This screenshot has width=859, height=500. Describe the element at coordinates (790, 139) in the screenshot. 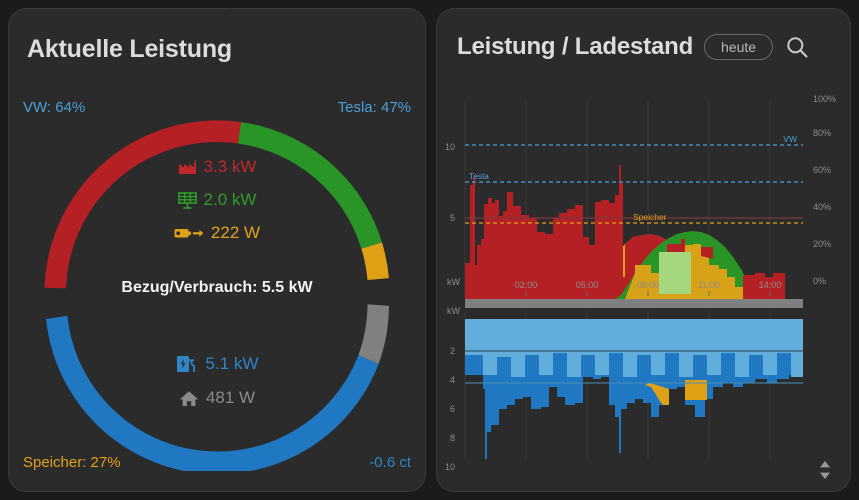

I see `soc-label-vw: VW` at that location.